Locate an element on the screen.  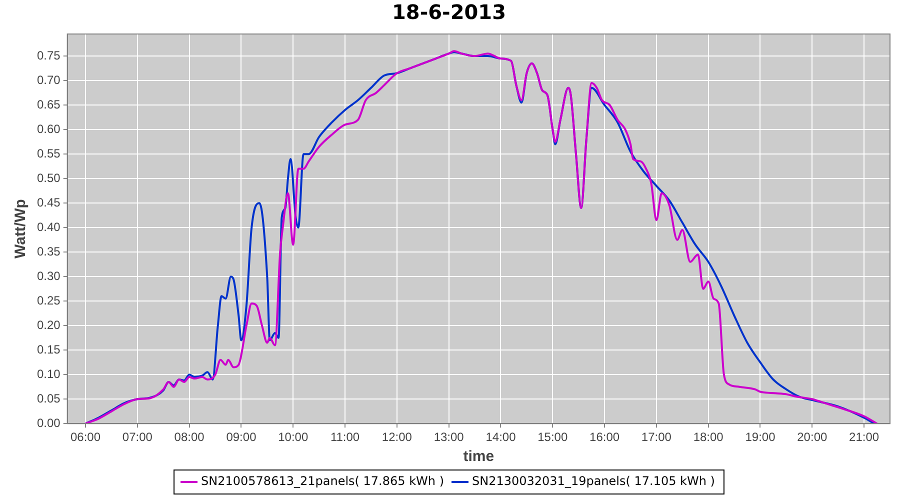
y-tick-label: 0.30 is located at coordinates (48, 275).